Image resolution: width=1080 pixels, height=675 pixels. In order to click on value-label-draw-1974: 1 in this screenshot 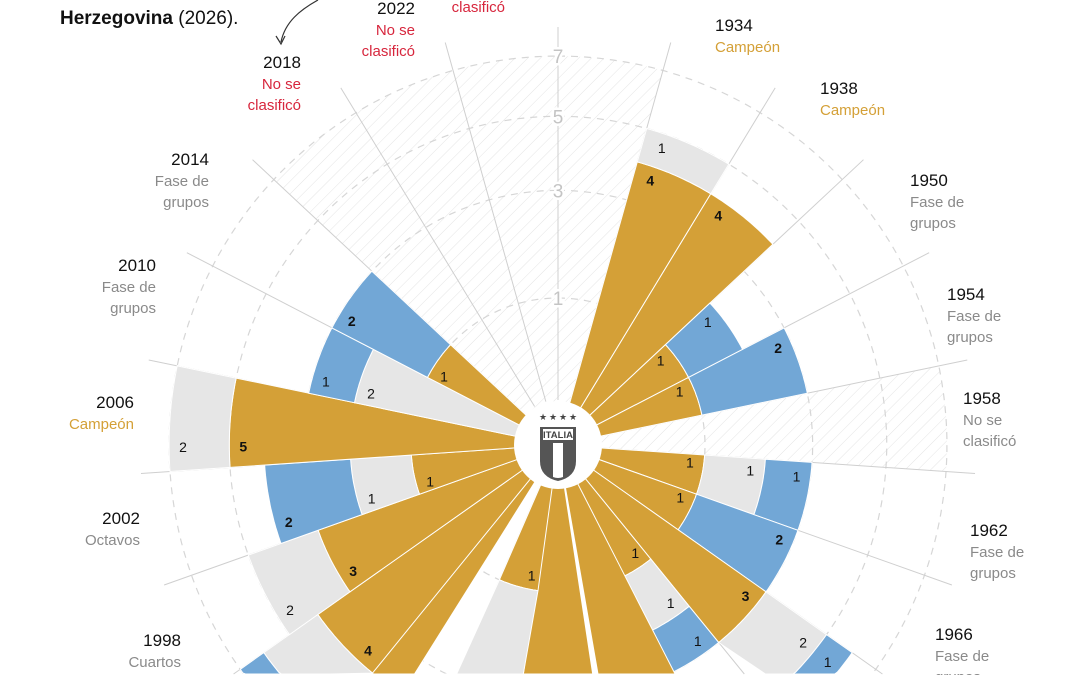, I will do `click(671, 603)`.